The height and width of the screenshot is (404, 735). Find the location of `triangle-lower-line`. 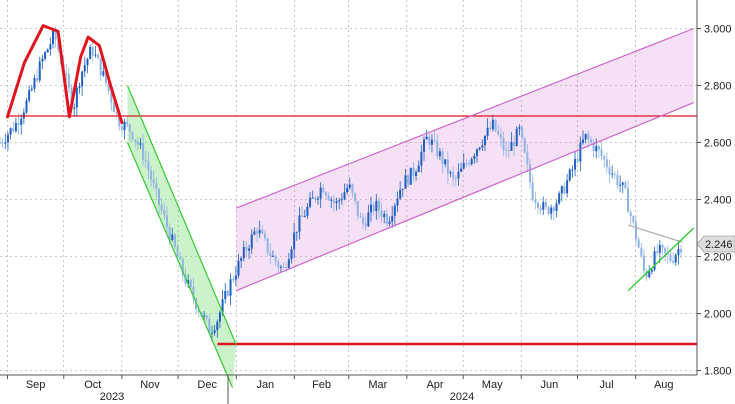

triangle-lower-line is located at coordinates (661, 259).